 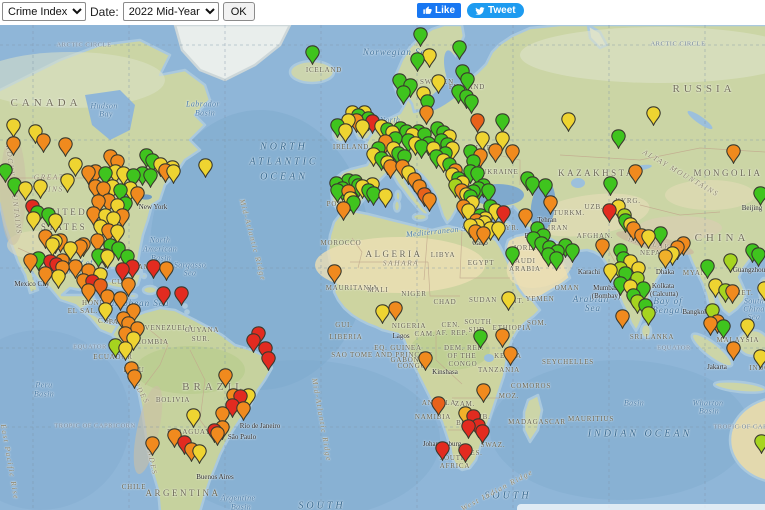 I want to click on tweet-button: Tweet, so click(x=495, y=10).